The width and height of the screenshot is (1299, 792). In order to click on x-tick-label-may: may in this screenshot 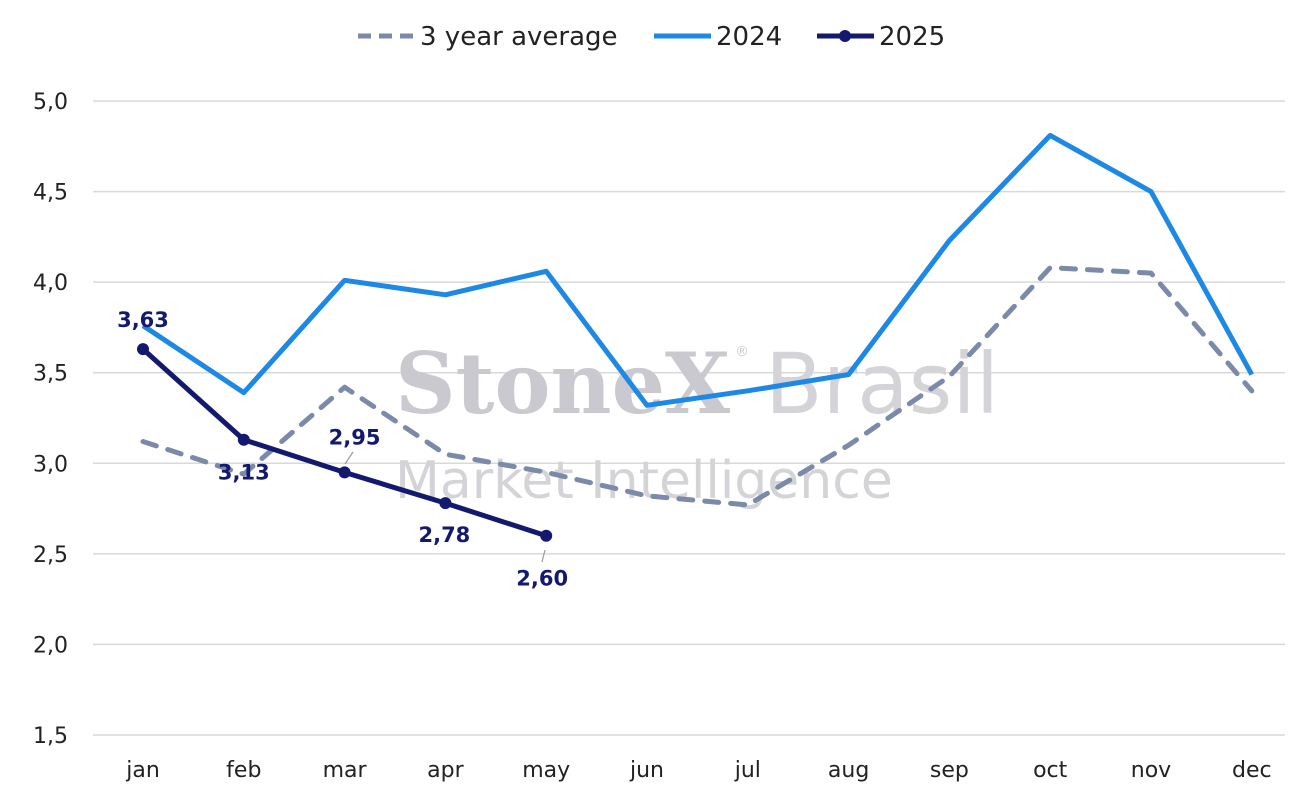, I will do `click(546, 770)`.